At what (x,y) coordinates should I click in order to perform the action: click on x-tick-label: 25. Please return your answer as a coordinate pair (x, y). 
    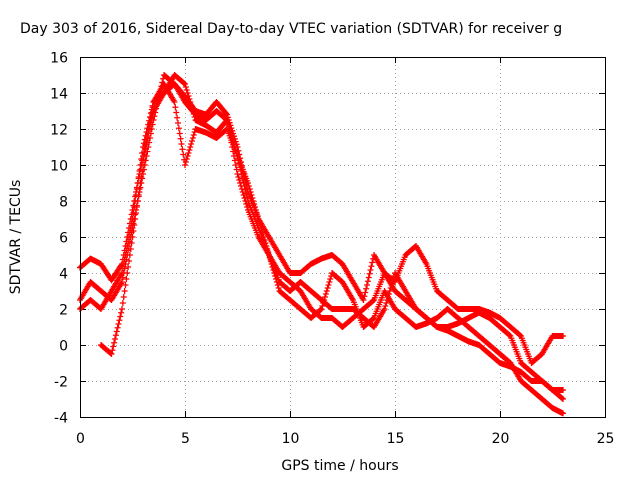
    Looking at the image, I should click on (606, 439).